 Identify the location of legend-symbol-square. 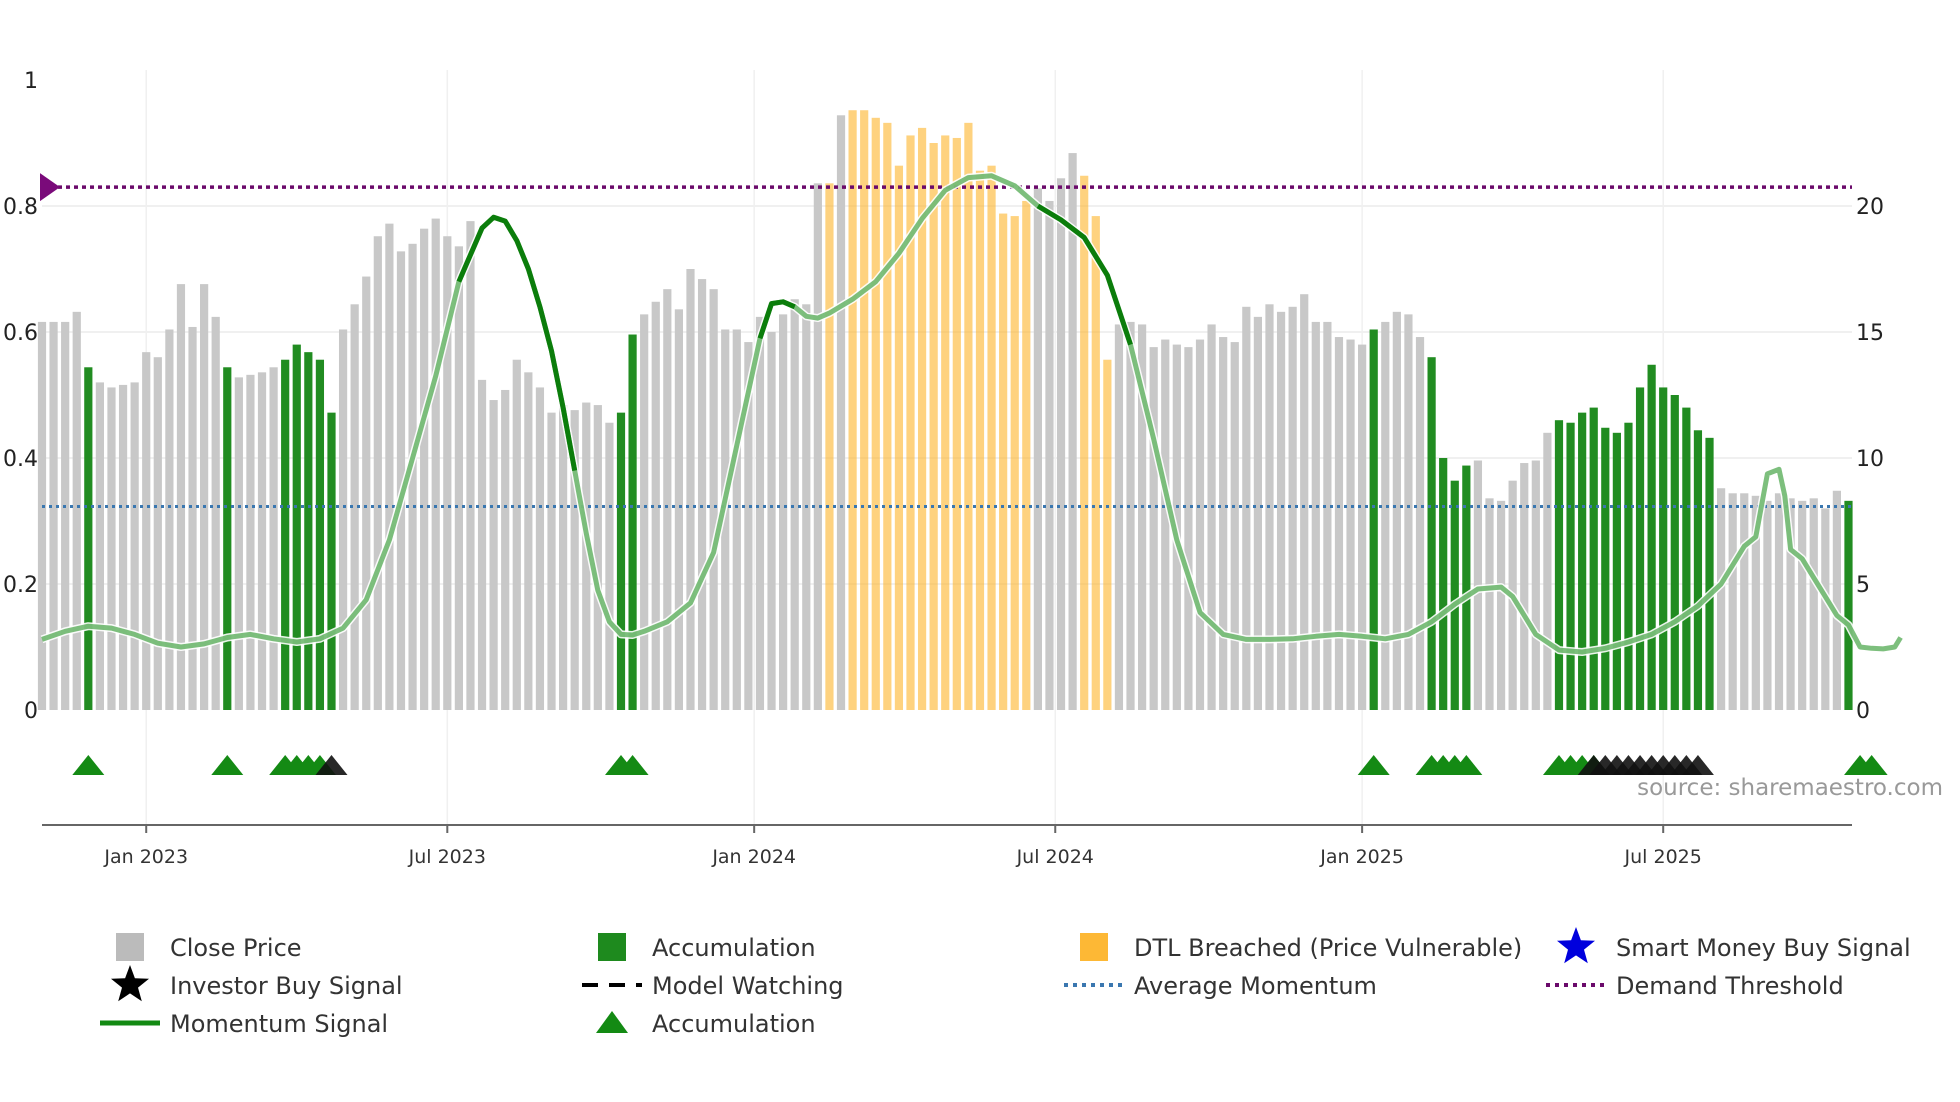
(1094, 947).